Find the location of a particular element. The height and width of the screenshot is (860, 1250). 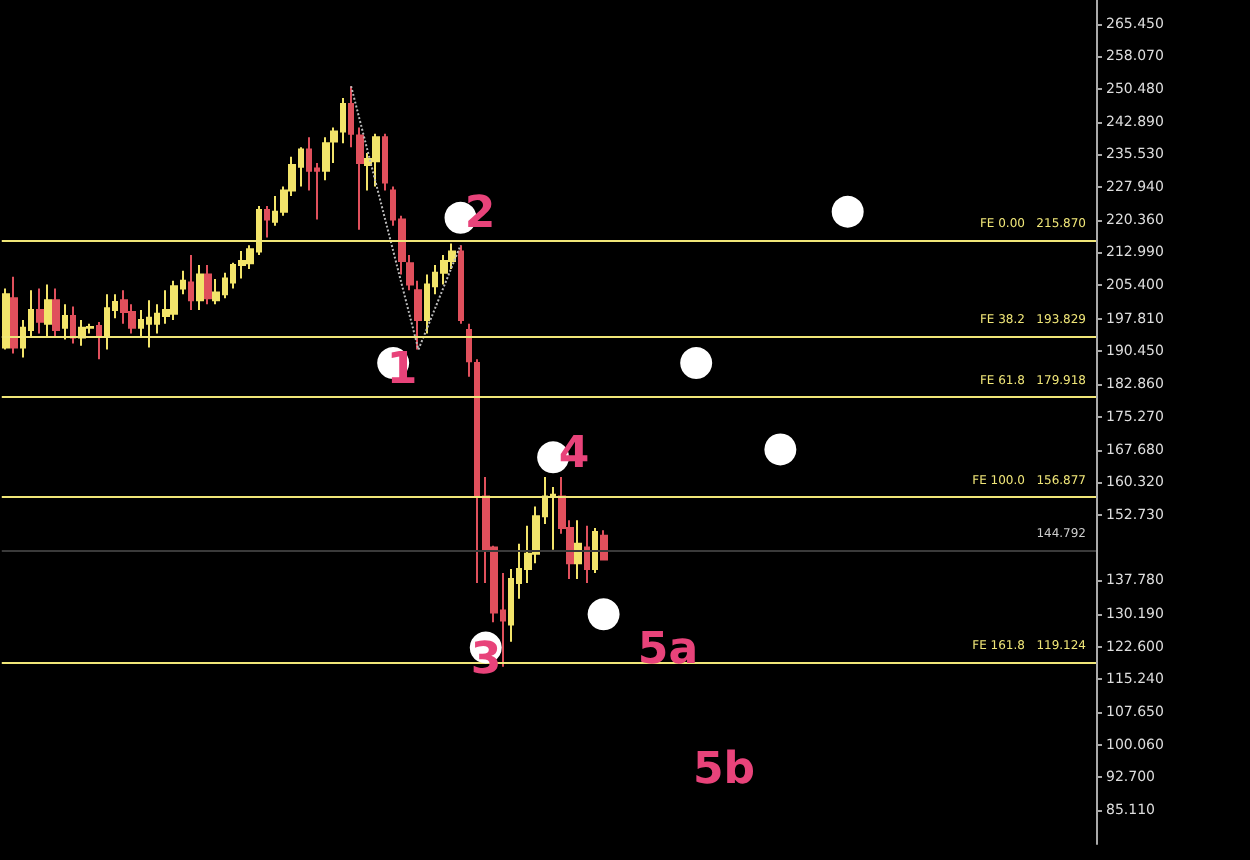

annotation: 5b is located at coordinates (724, 770).